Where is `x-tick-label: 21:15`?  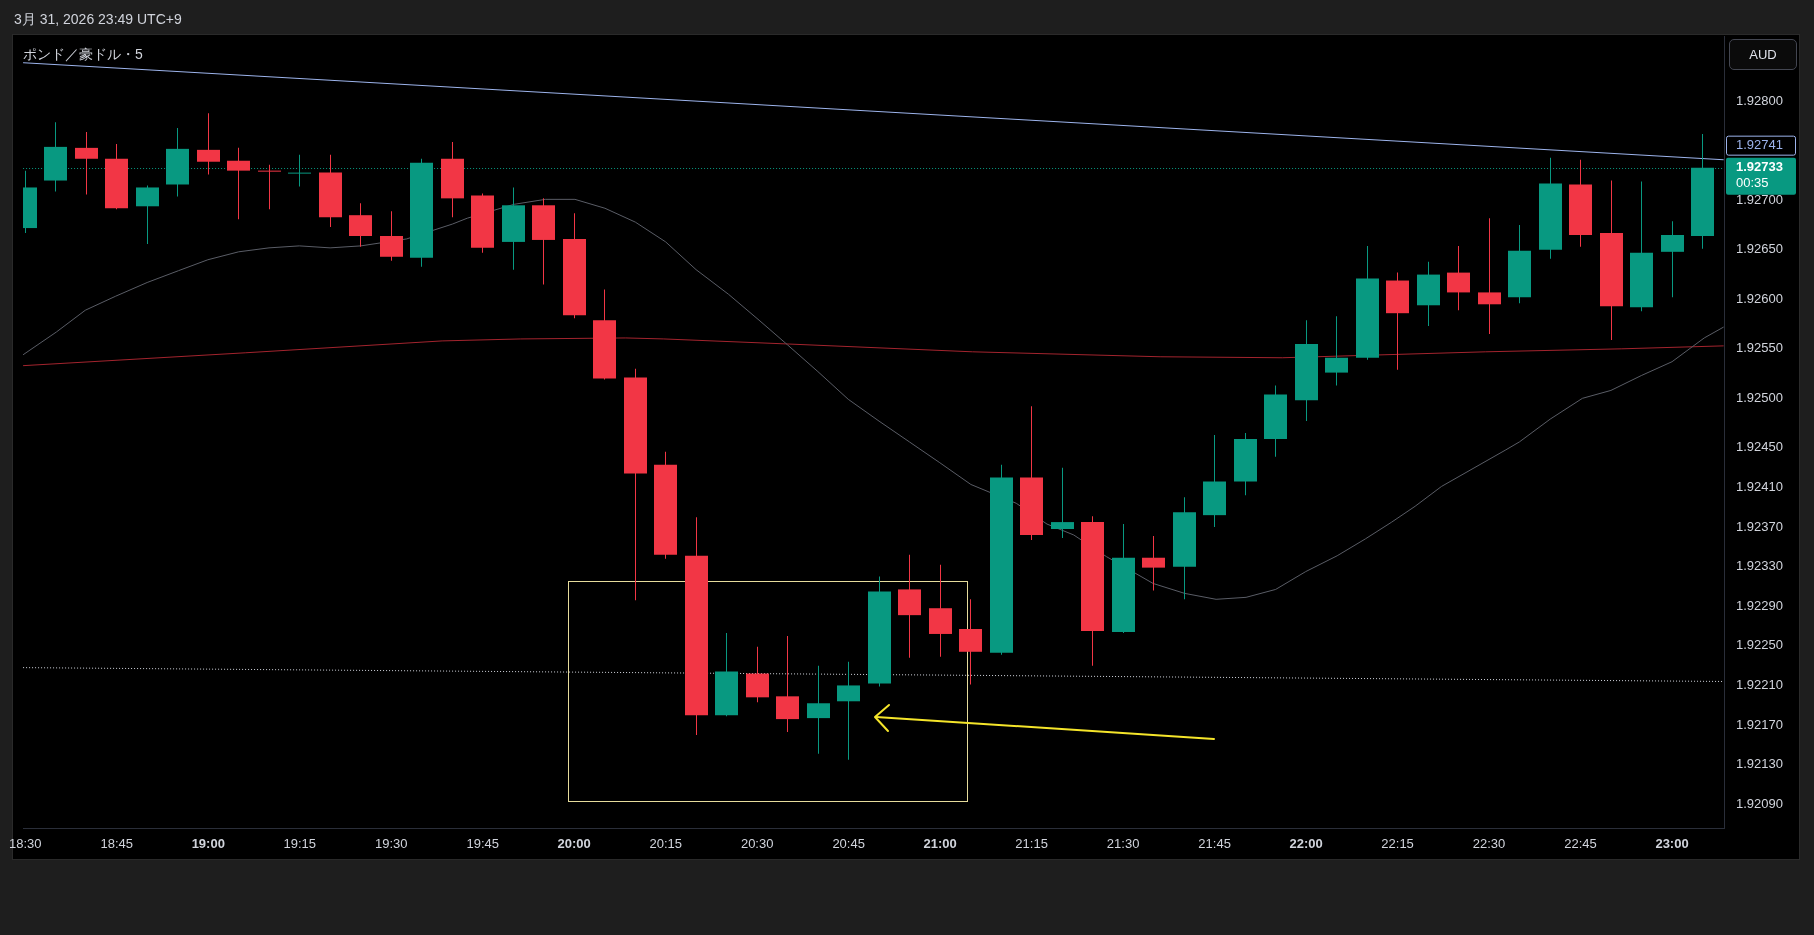
x-tick-label: 21:15 is located at coordinates (1031, 844).